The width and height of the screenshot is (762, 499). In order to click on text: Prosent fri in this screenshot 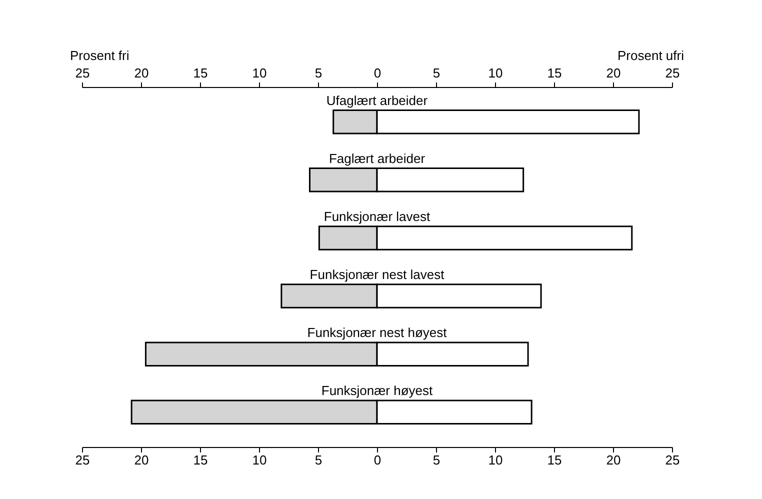, I will do `click(100, 55)`.